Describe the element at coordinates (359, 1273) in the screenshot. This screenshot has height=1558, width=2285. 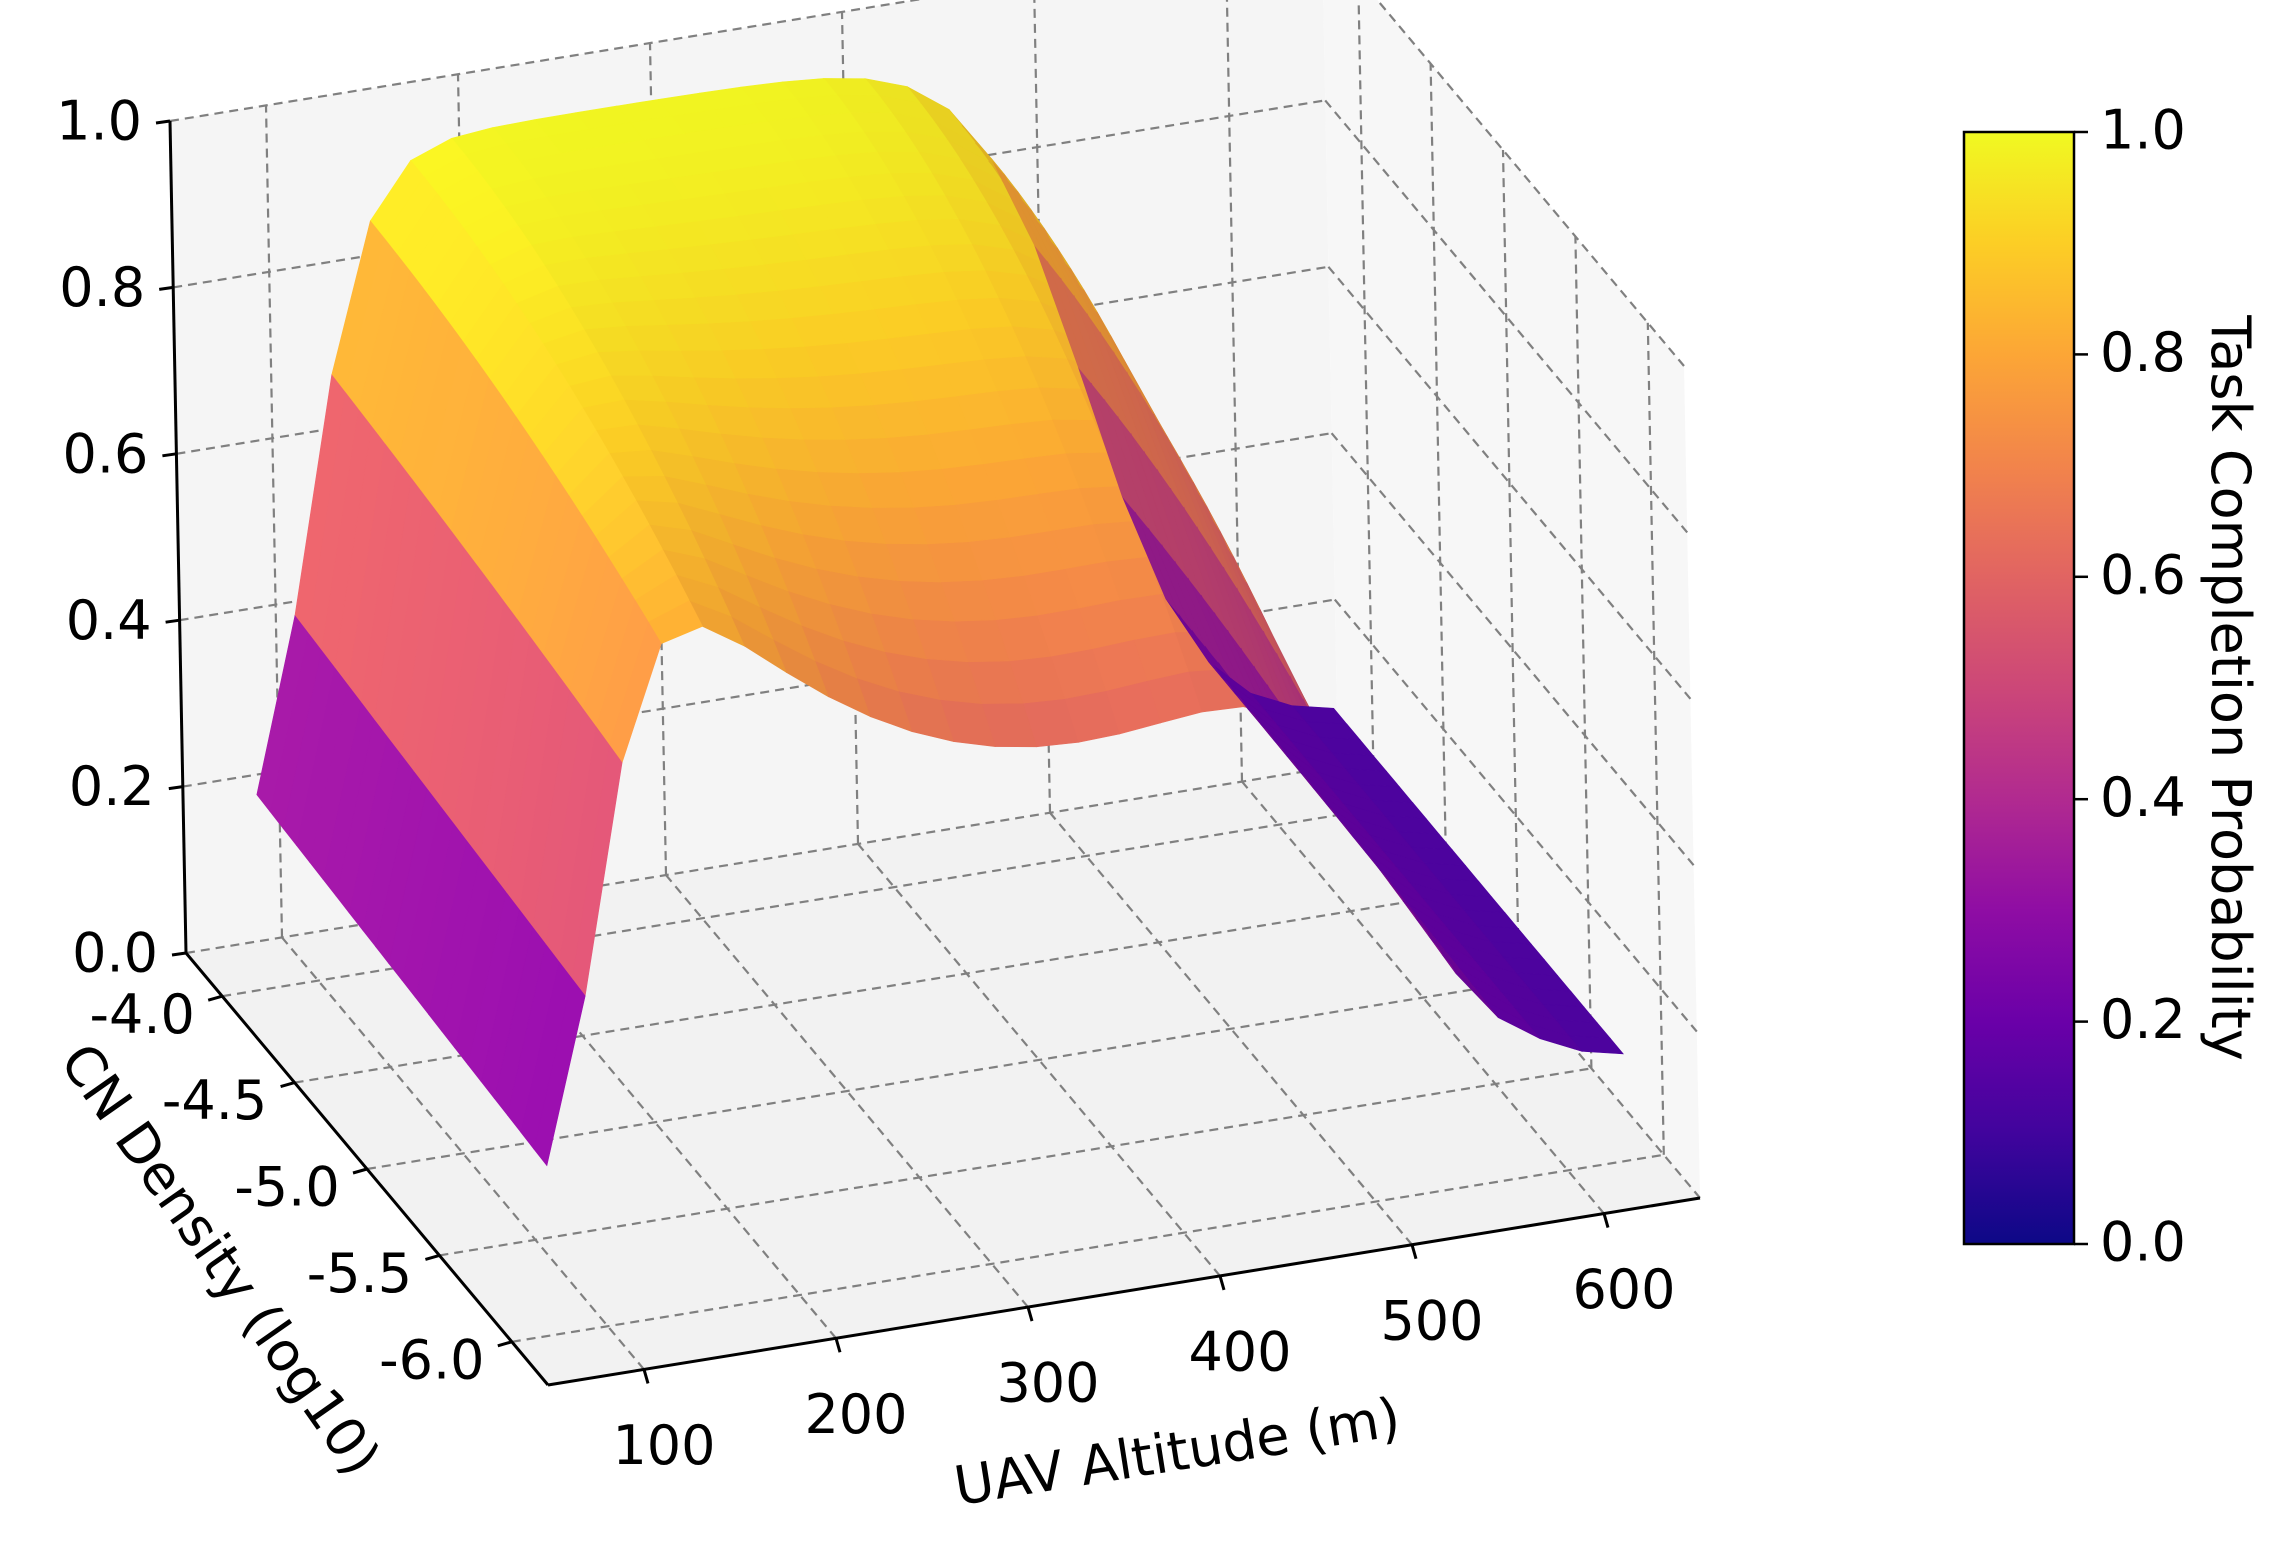
I see `y-tick-label: -5.5` at that location.